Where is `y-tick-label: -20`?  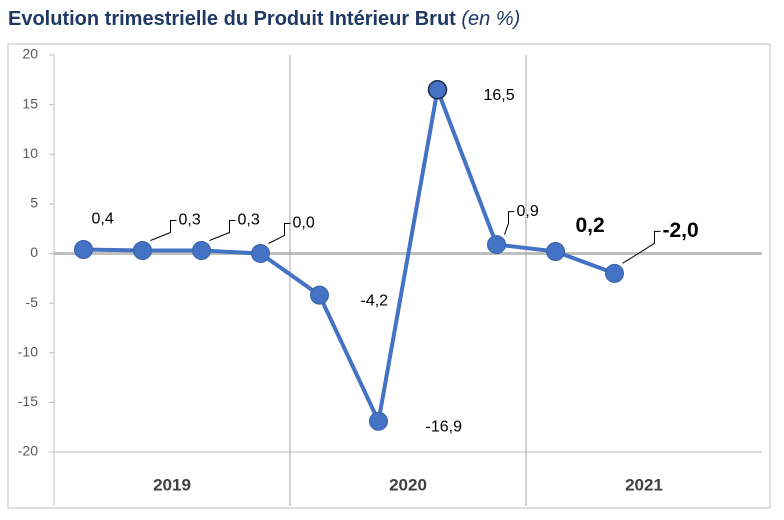 y-tick-label: -20 is located at coordinates (28, 451).